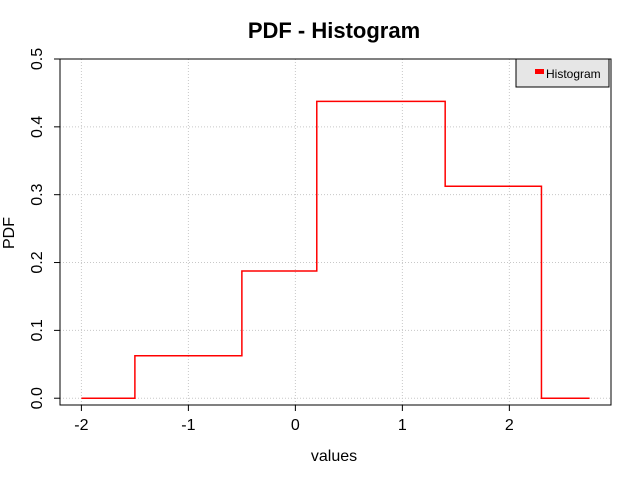  What do you see at coordinates (81, 425) in the screenshot?
I see `x-tick-label: -2` at bounding box center [81, 425].